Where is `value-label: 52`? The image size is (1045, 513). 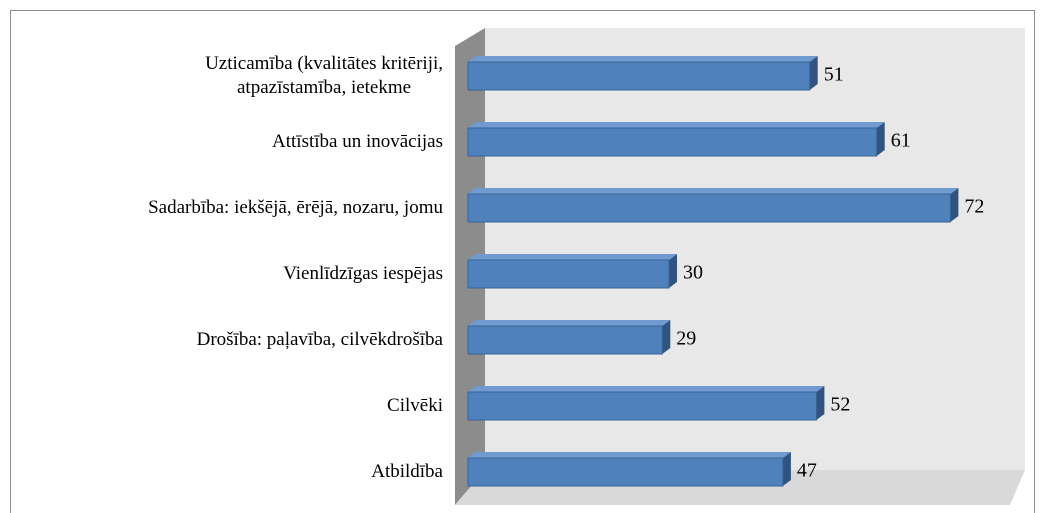 value-label: 52 is located at coordinates (840, 405).